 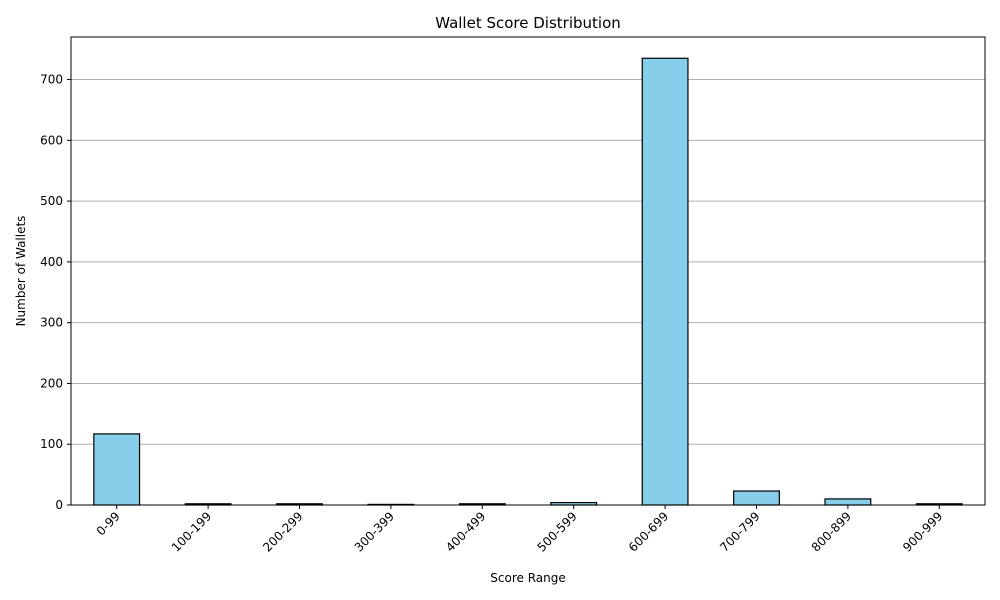 I want to click on x-tick-label: 100-199, so click(x=191, y=531).